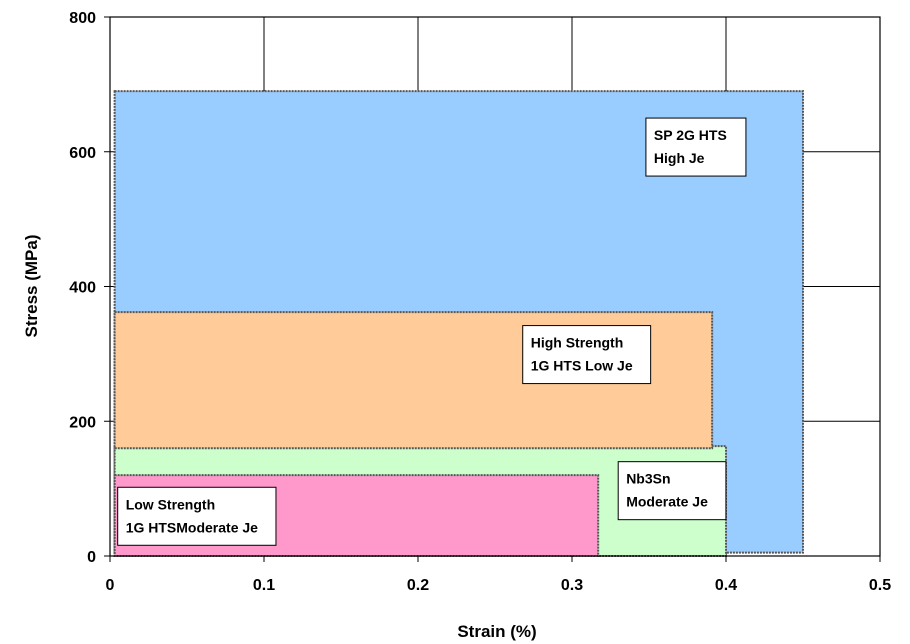  What do you see at coordinates (82, 288) in the screenshot?
I see `y-tick-label-2: 400` at bounding box center [82, 288].